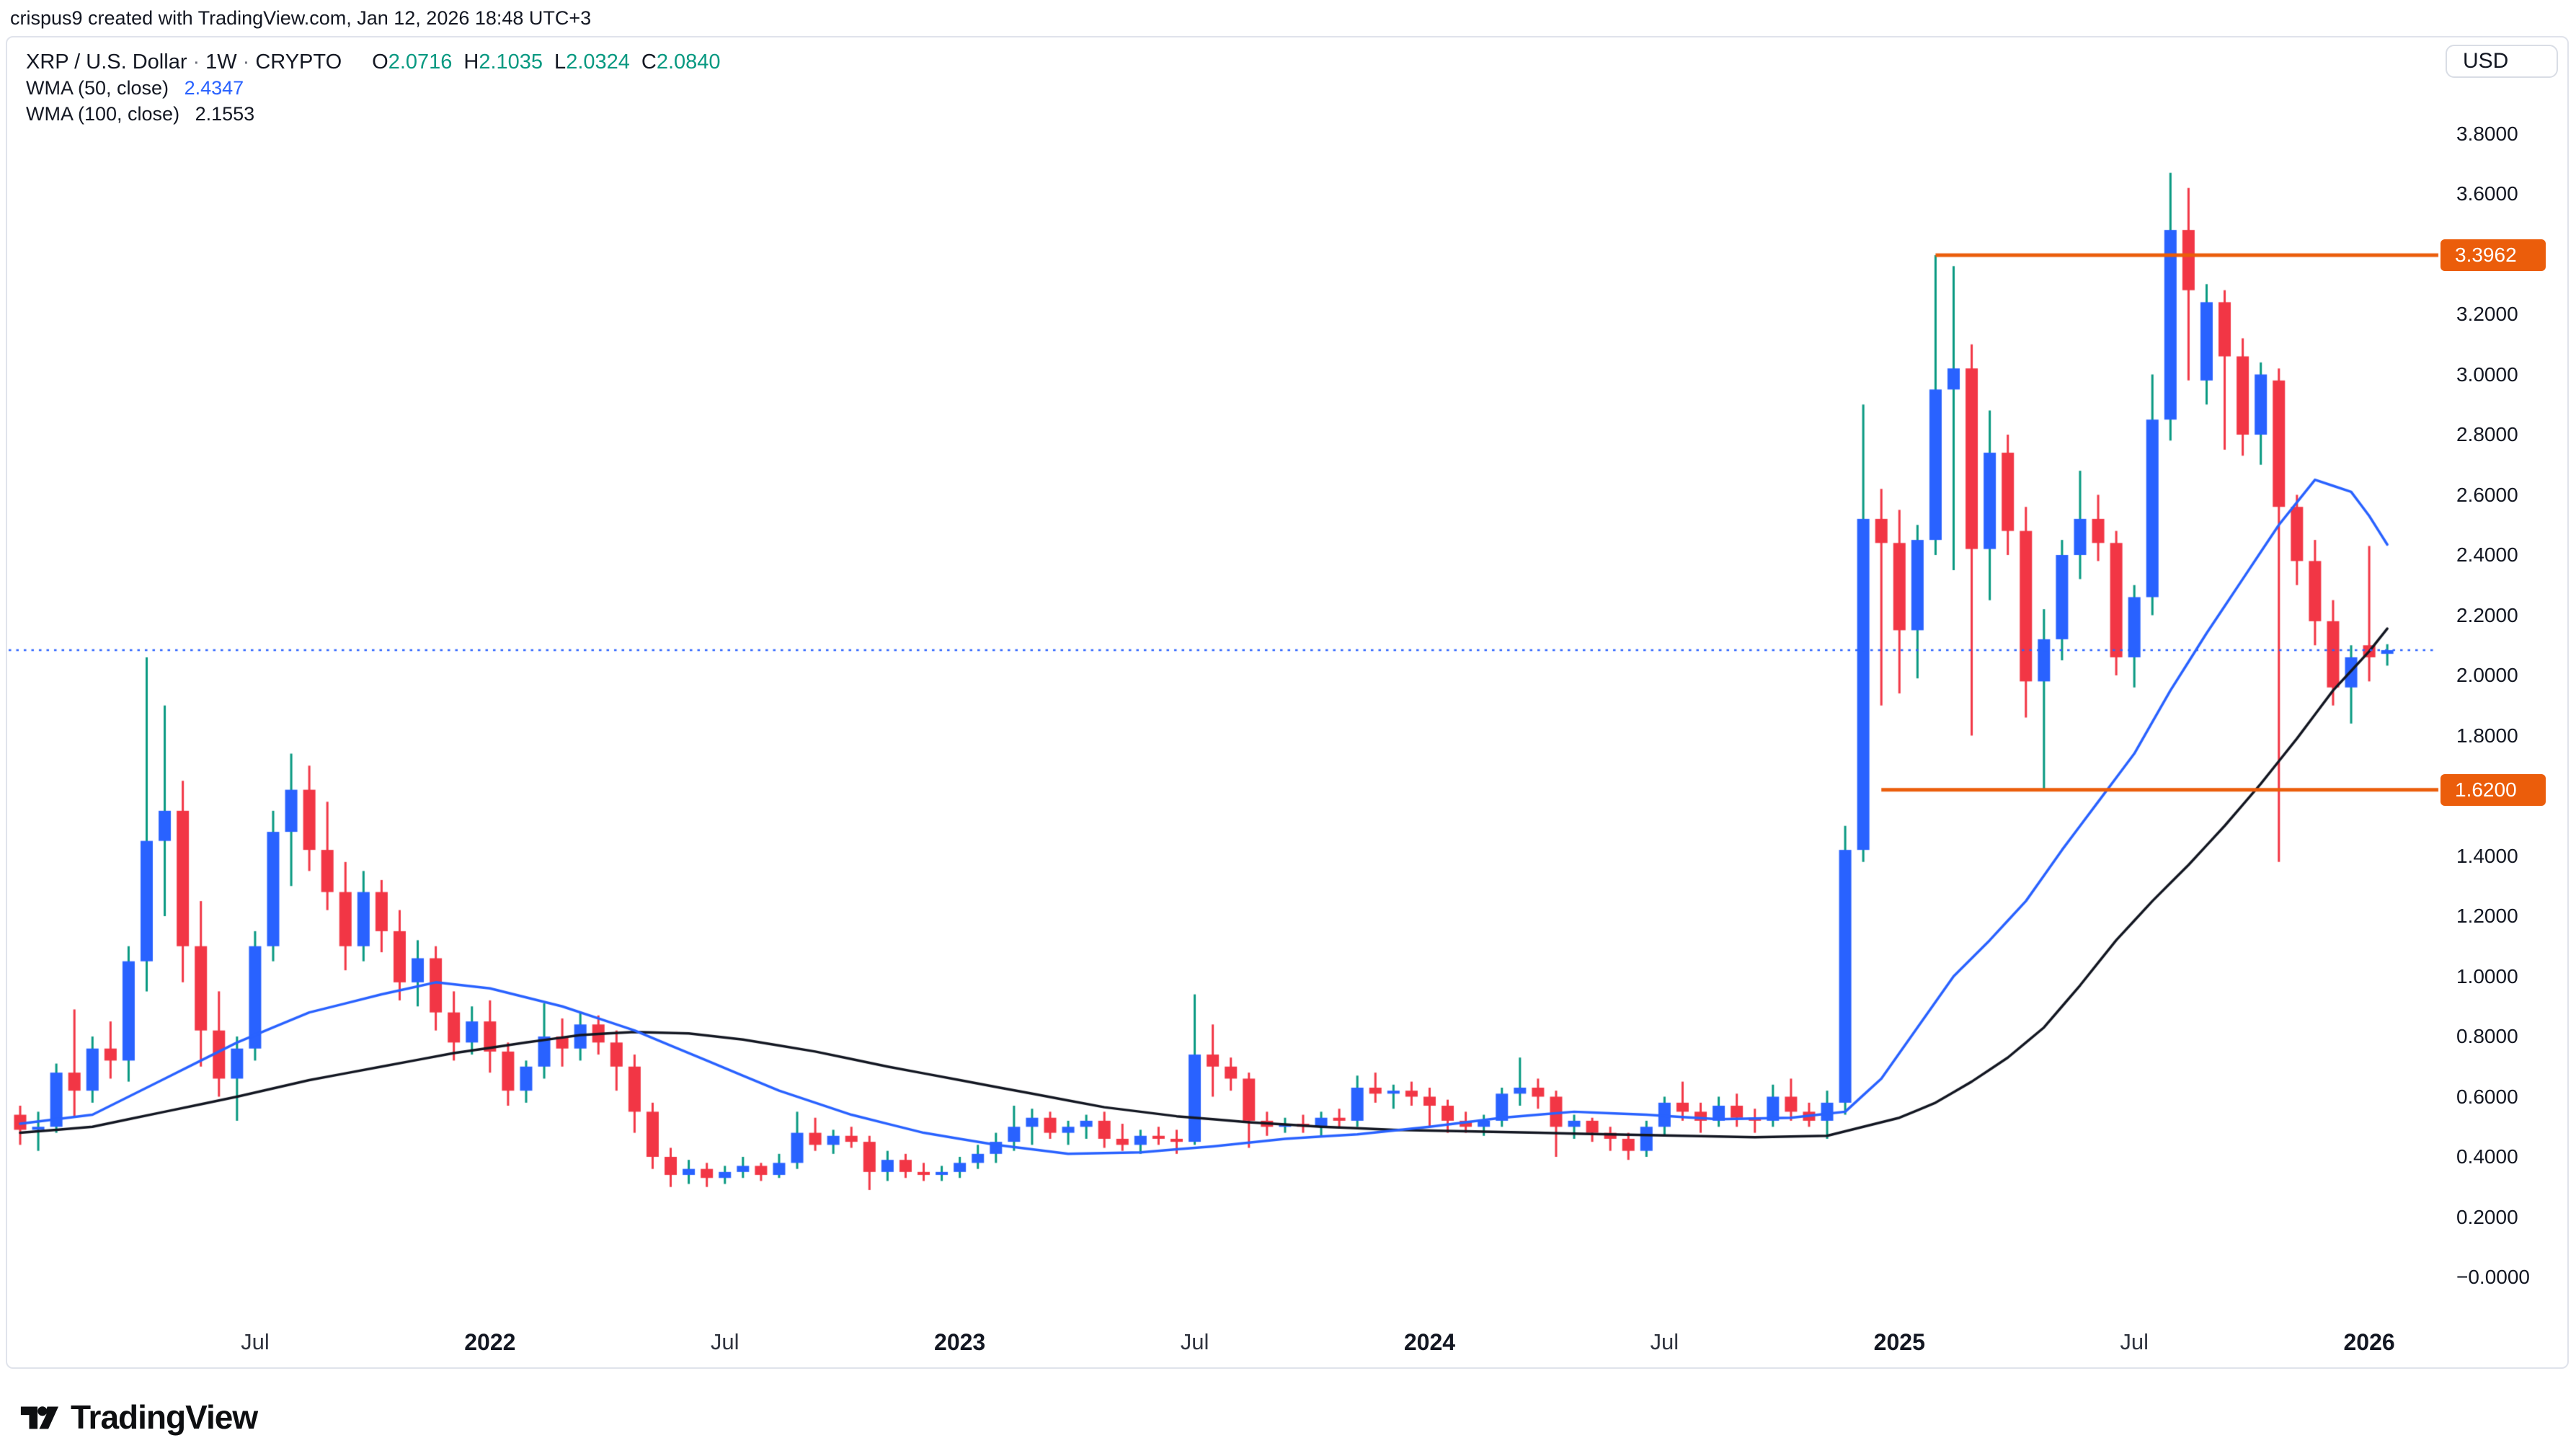 The image size is (2576, 1456). What do you see at coordinates (2486, 61) in the screenshot?
I see `currency-label: USD` at bounding box center [2486, 61].